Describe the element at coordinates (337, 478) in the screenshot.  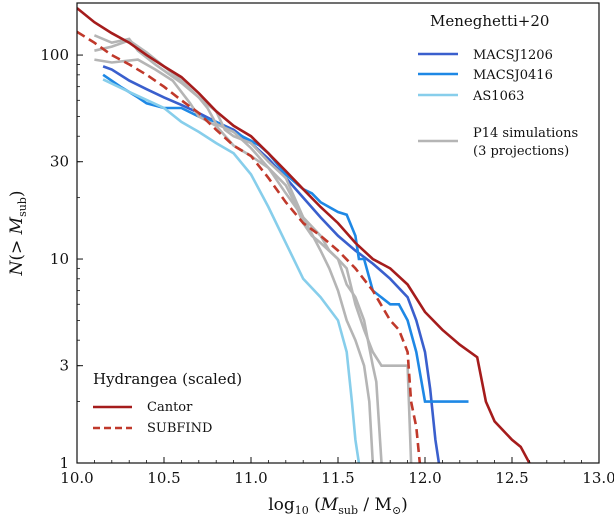
I see `x-tick-label: 11.5` at that location.